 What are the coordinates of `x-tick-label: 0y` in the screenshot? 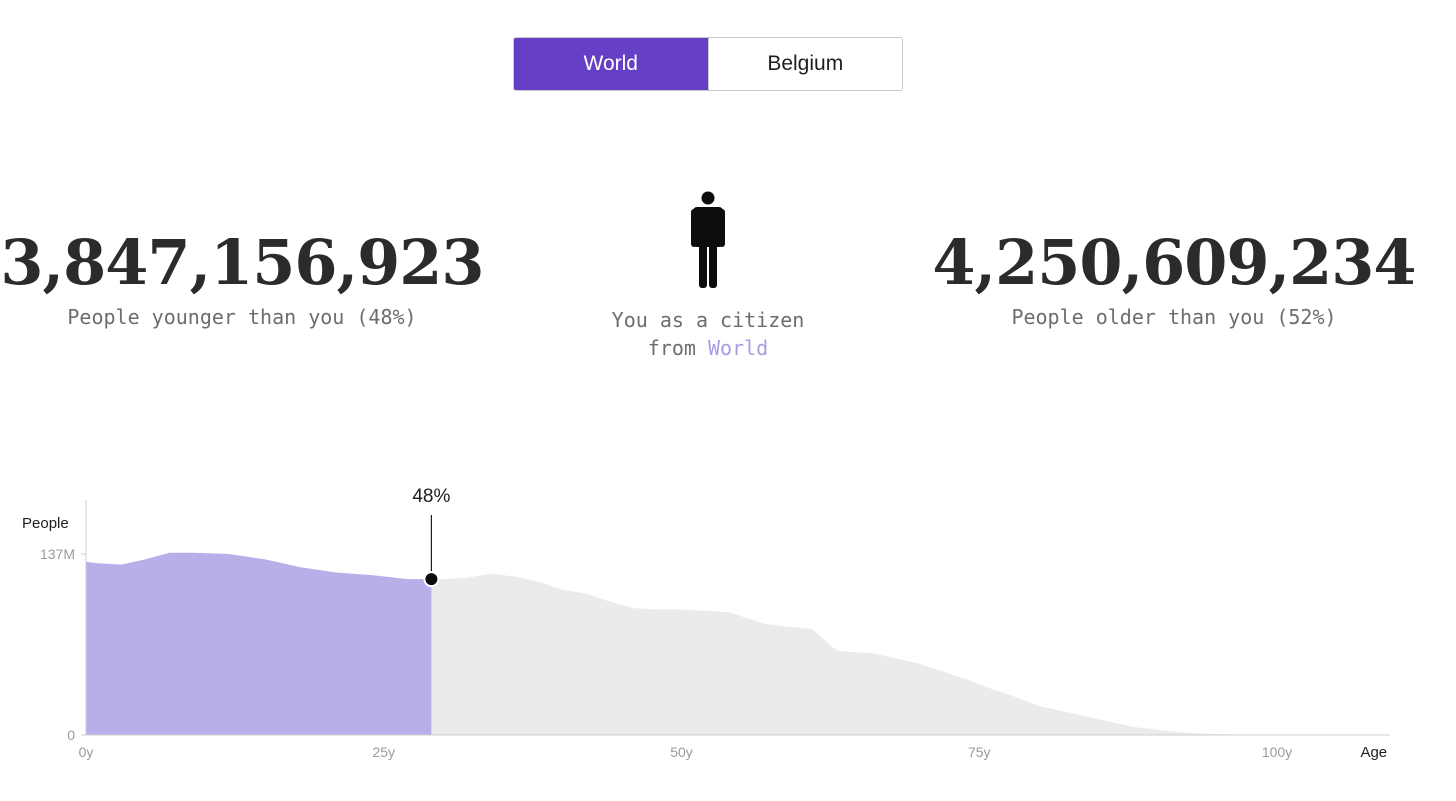 It's located at (86, 752).